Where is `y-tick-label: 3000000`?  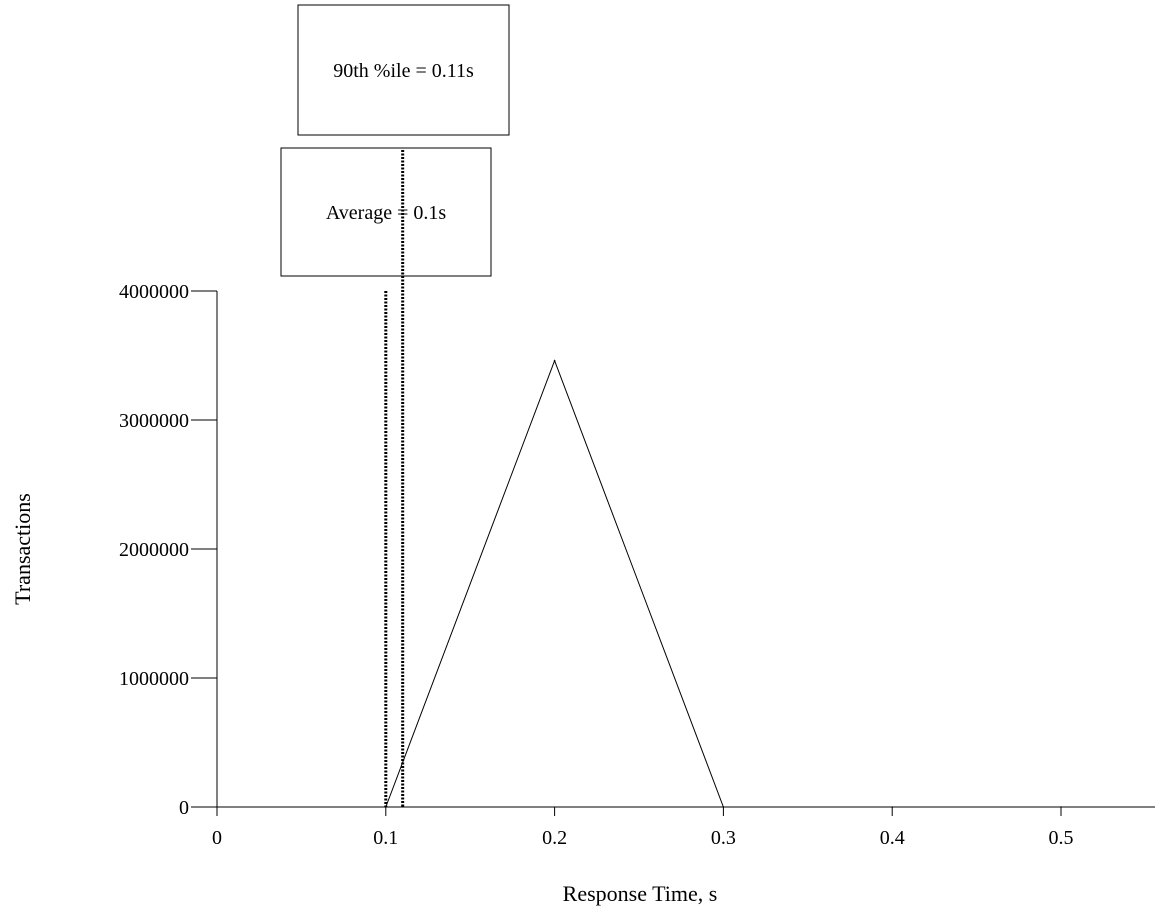 y-tick-label: 3000000 is located at coordinates (154, 421).